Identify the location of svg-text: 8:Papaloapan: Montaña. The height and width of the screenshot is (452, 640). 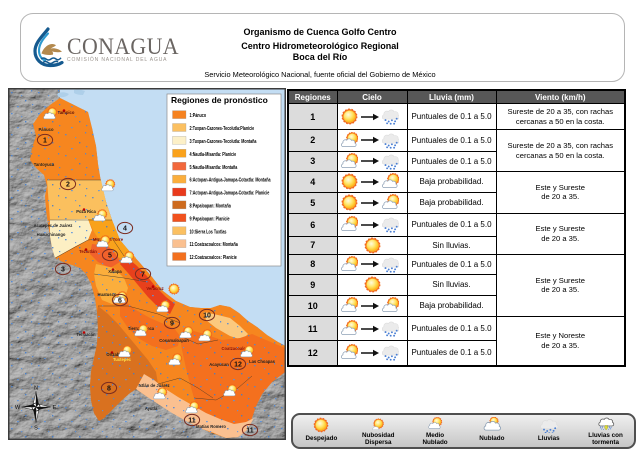
(211, 206).